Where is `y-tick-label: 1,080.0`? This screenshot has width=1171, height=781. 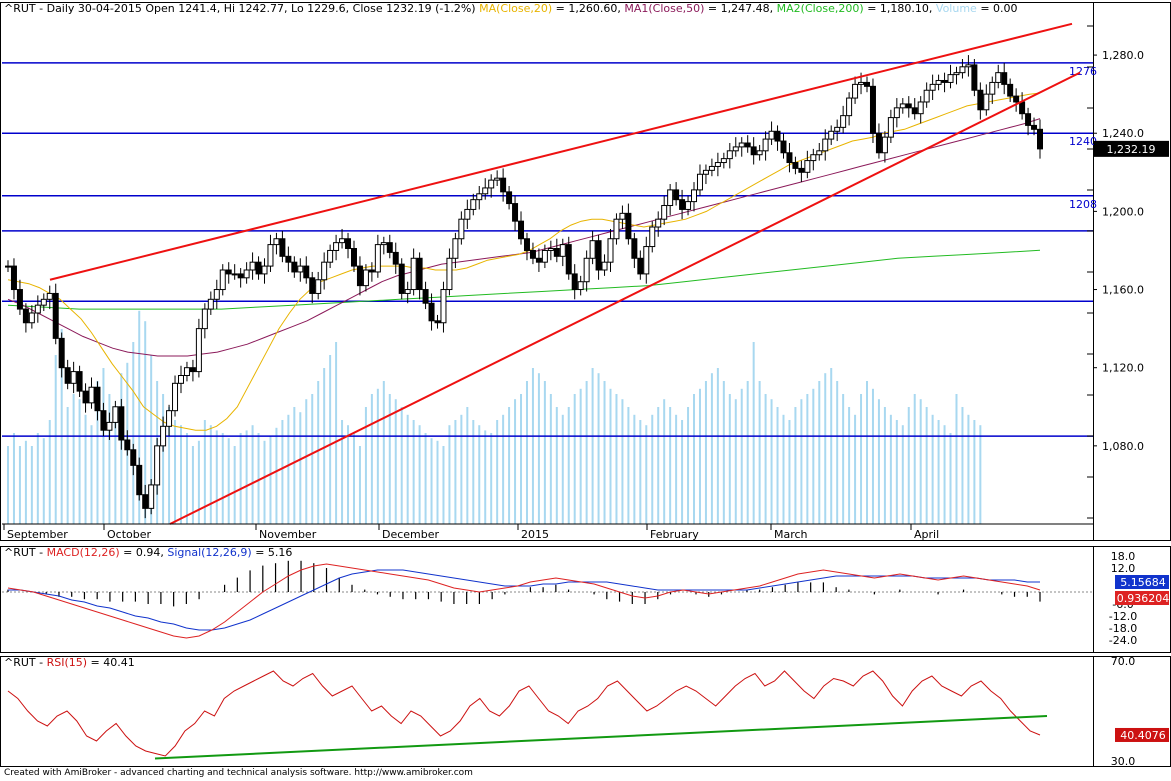
y-tick-label: 1,080.0 is located at coordinates (1123, 446).